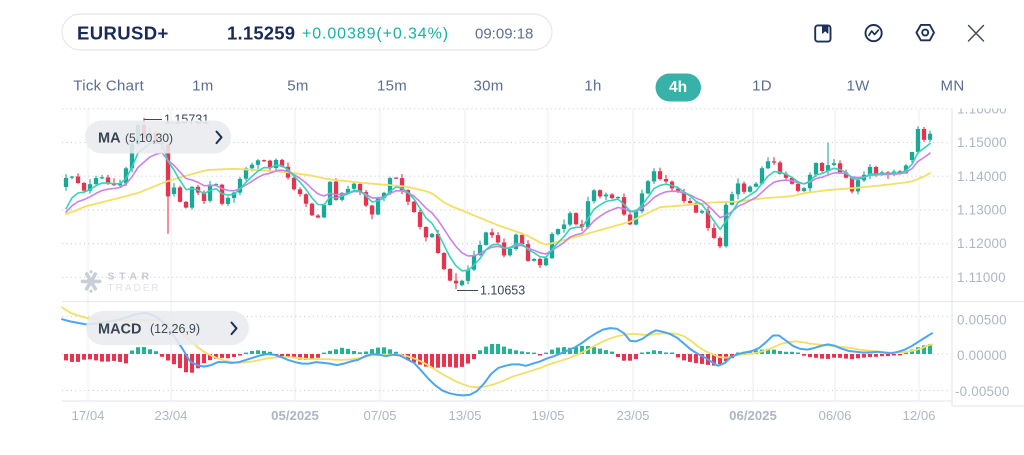 The image size is (1024, 455). Describe the element at coordinates (464, 415) in the screenshot. I see `svg-text: 13/05` at that location.